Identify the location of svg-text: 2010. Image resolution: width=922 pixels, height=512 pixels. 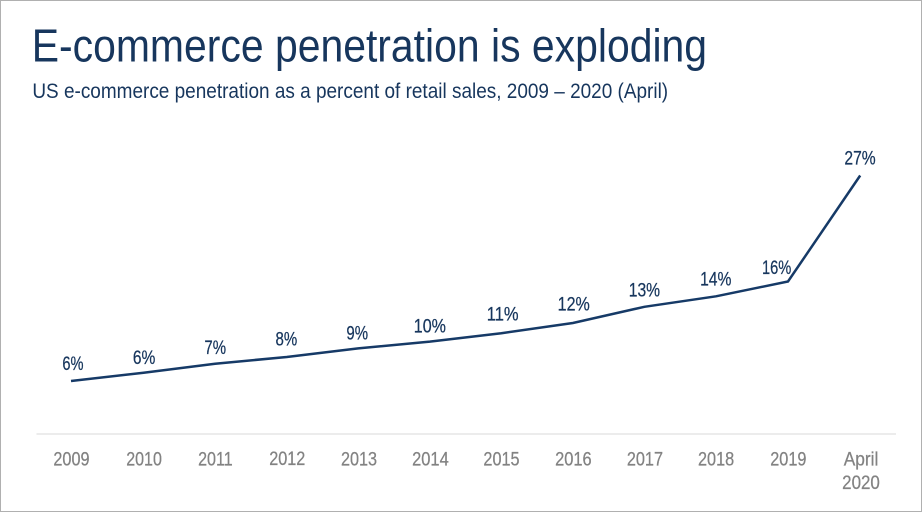
(144, 459).